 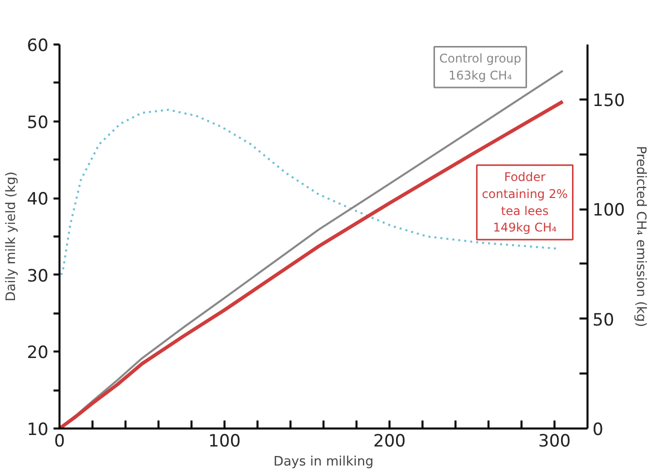 What do you see at coordinates (603, 320) in the screenshot?
I see `y2-tick-label: 50` at bounding box center [603, 320].